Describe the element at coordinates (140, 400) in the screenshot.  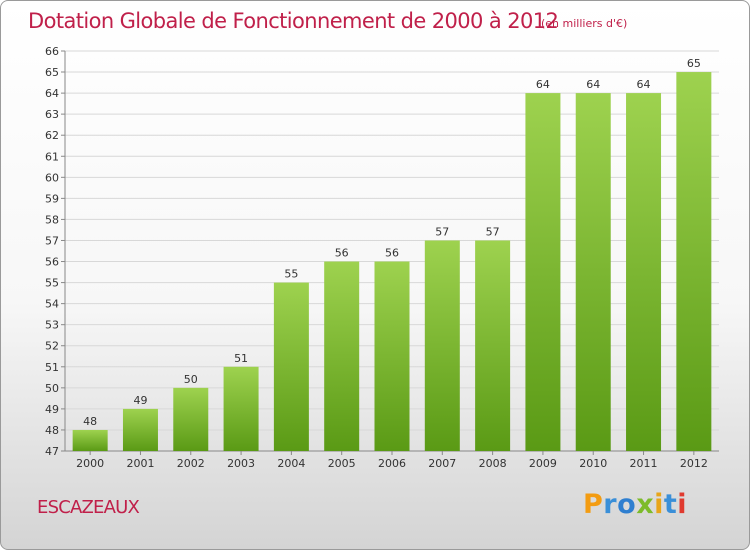
I see `data-label-2001: 49` at that location.